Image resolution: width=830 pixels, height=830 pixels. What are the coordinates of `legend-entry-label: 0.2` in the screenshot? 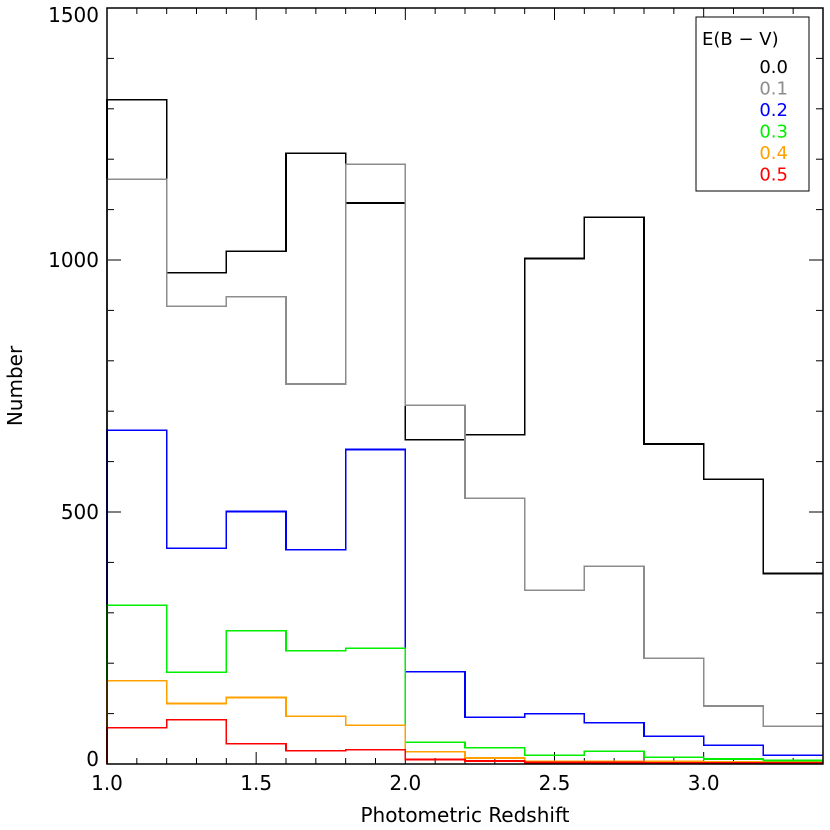 It's located at (773, 110).